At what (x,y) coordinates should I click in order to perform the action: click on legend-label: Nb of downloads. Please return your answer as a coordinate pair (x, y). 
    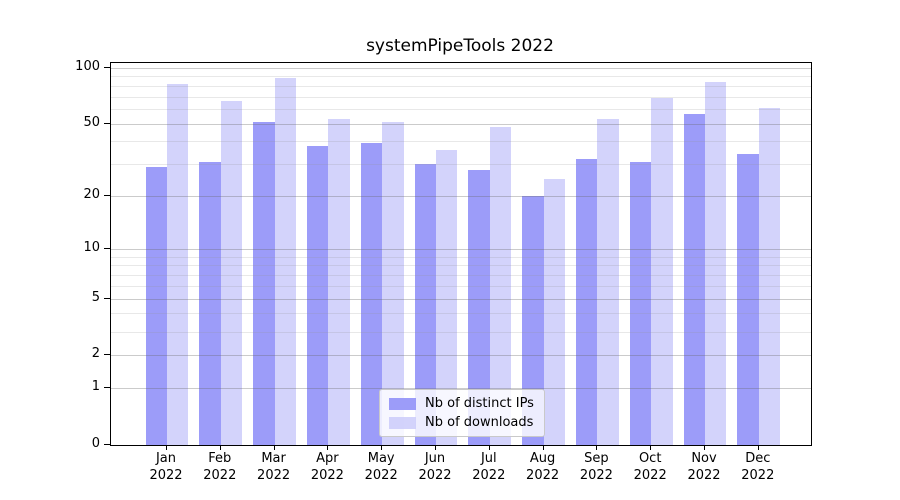
    Looking at the image, I should click on (479, 422).